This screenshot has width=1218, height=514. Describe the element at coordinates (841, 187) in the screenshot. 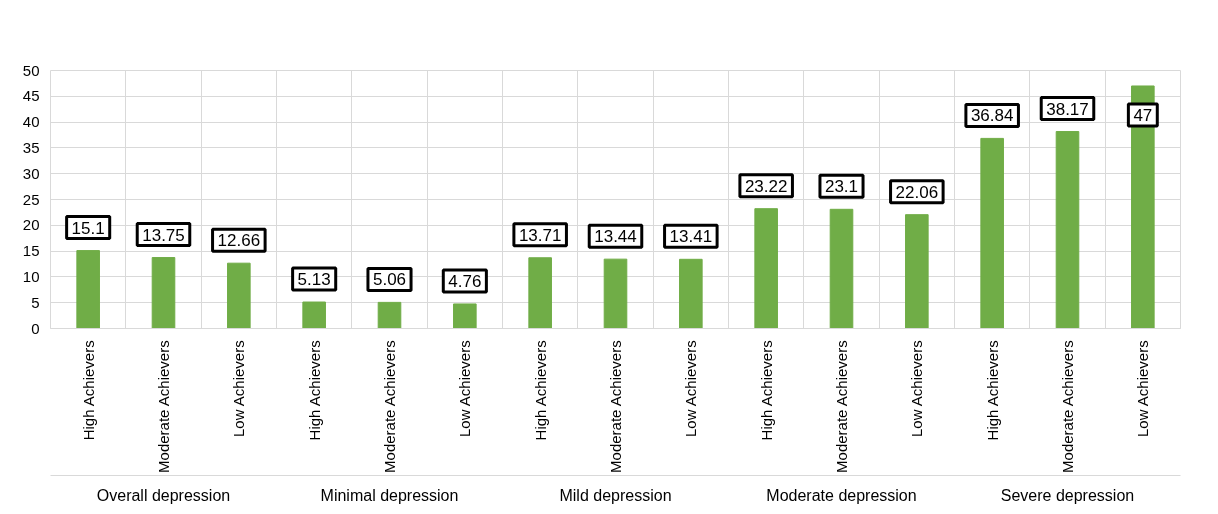

I see `data-label: 23.1` at that location.